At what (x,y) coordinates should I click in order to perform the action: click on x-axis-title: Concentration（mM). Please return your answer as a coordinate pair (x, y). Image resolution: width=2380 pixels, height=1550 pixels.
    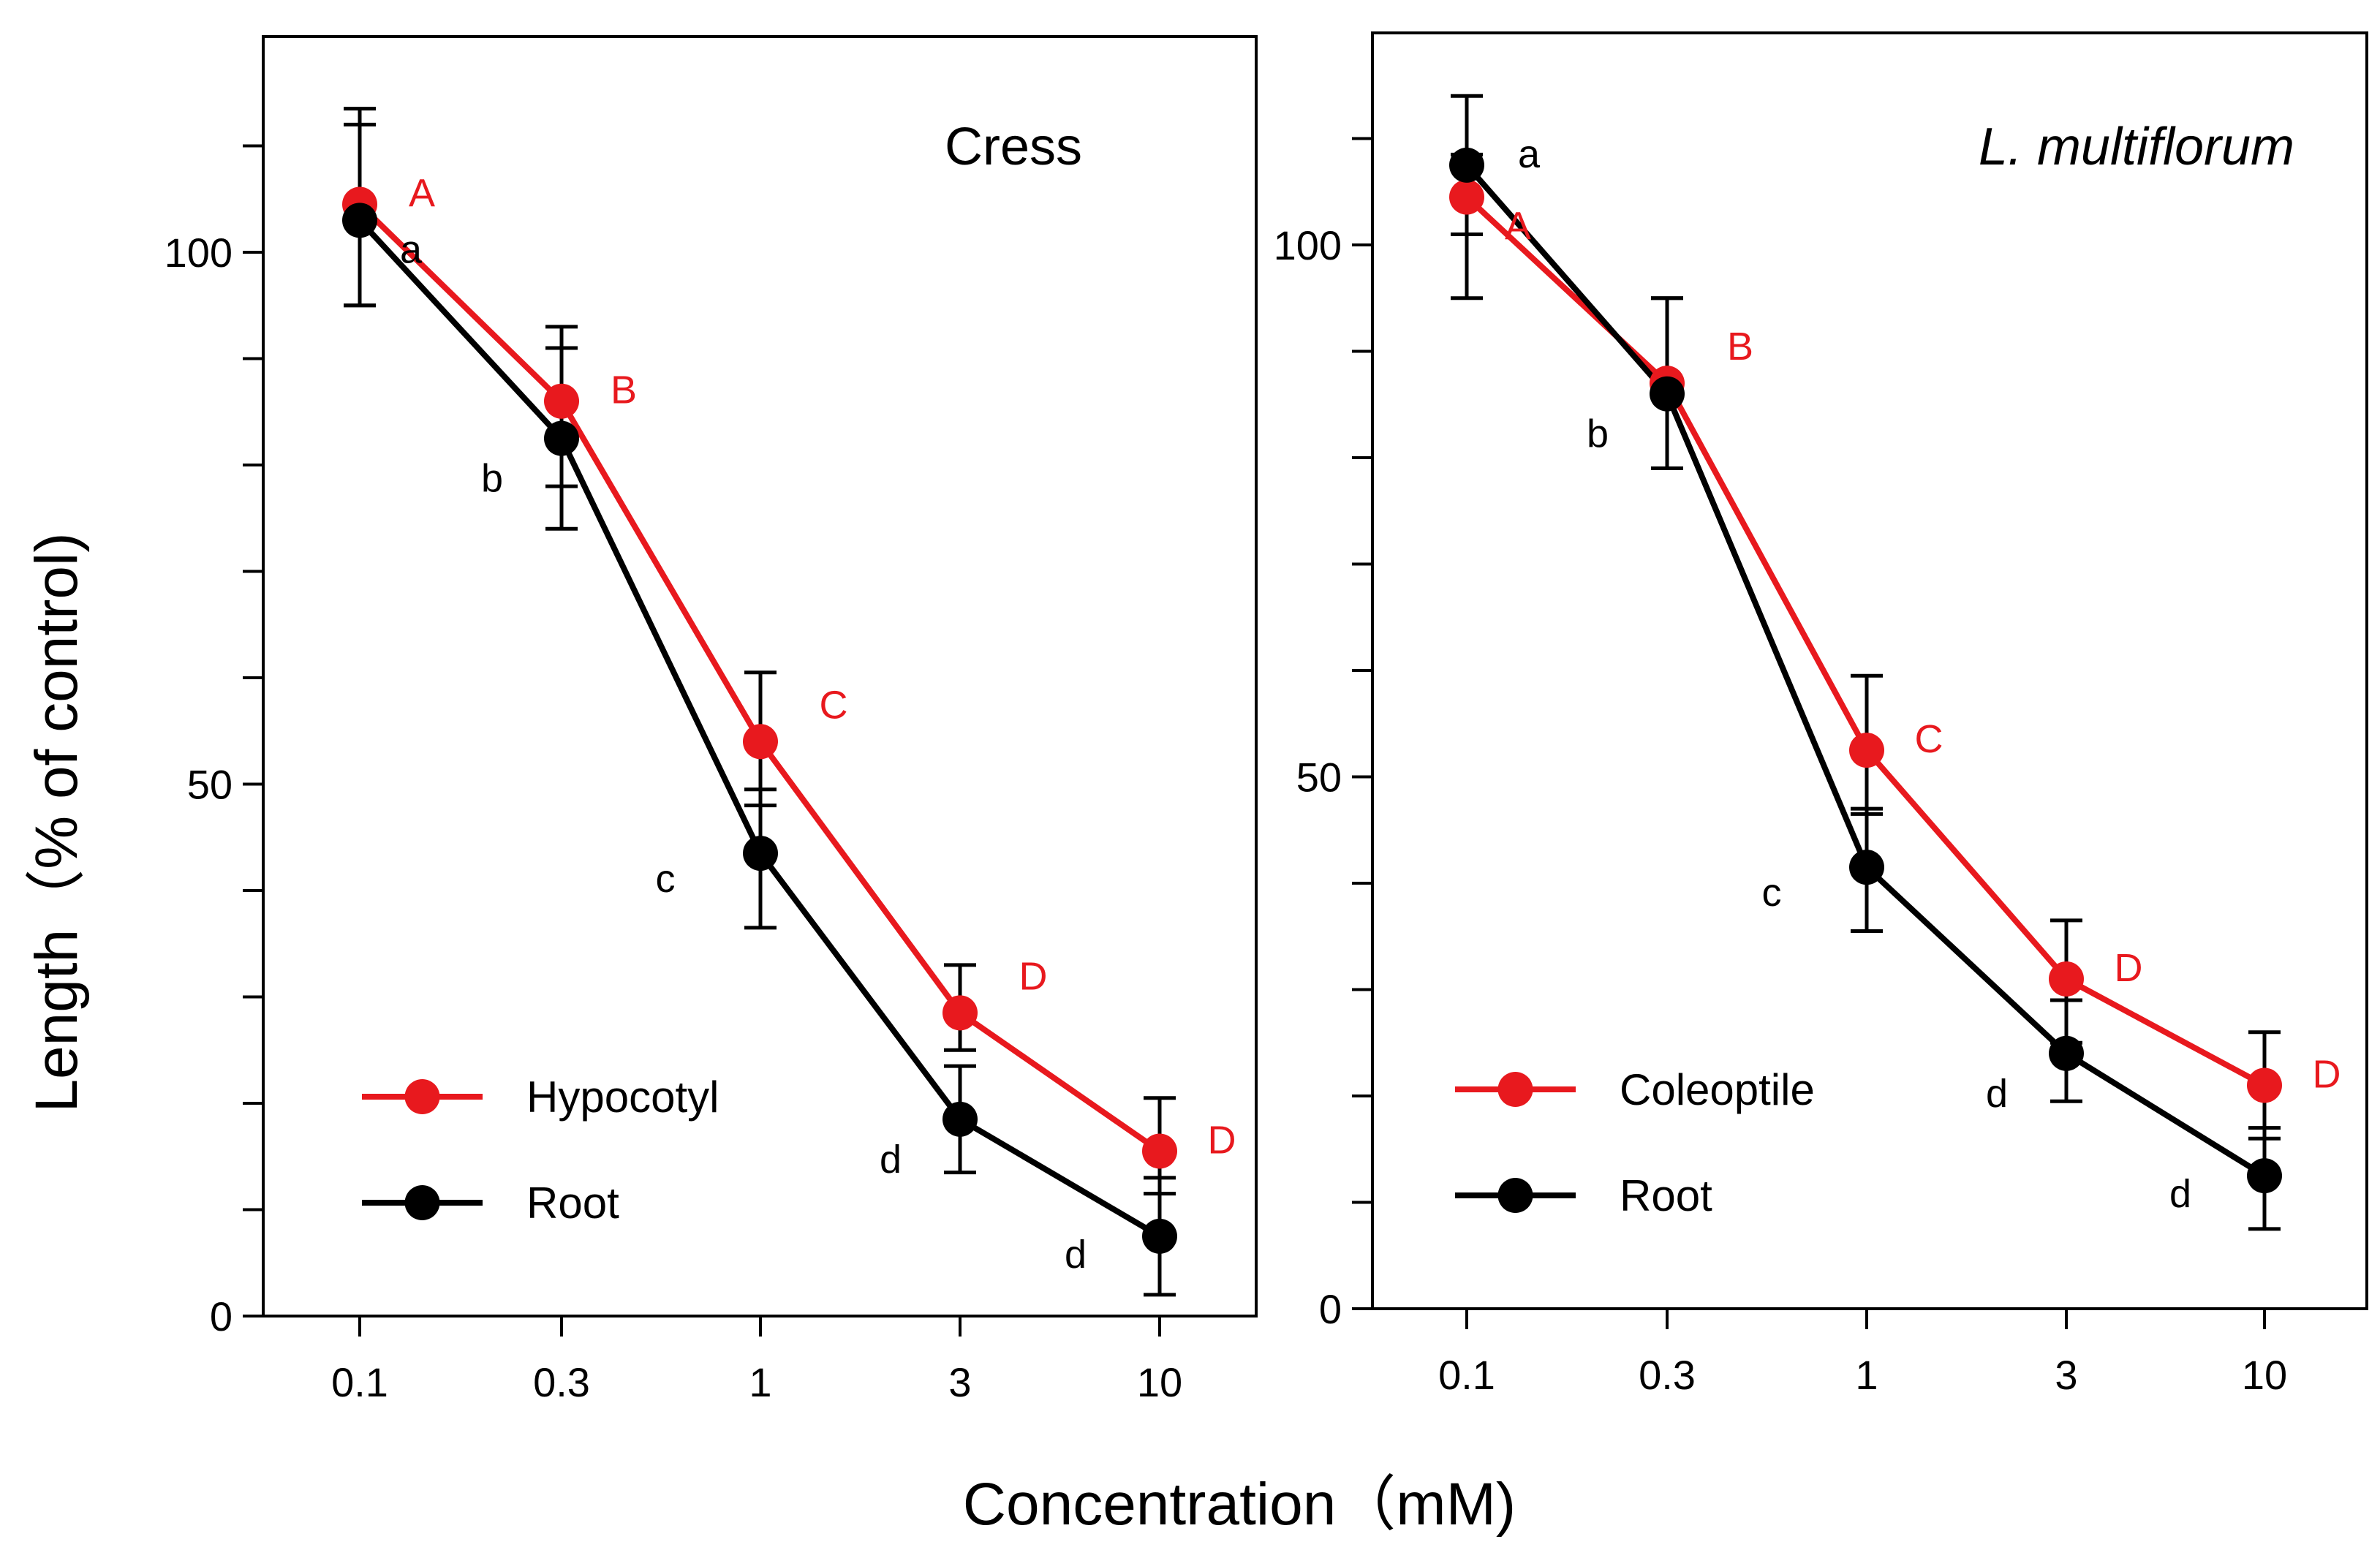
    Looking at the image, I should click on (1239, 1504).